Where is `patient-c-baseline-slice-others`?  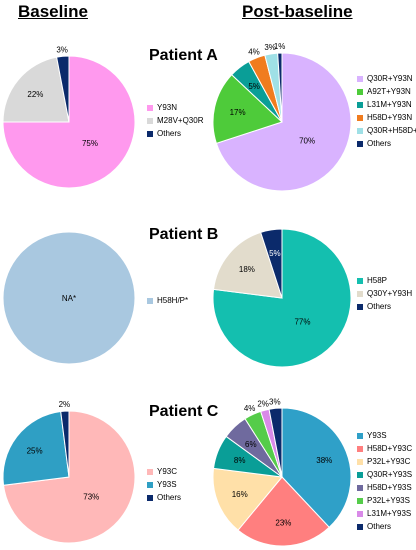
patient-c-baseline-slice-others is located at coordinates (65, 444).